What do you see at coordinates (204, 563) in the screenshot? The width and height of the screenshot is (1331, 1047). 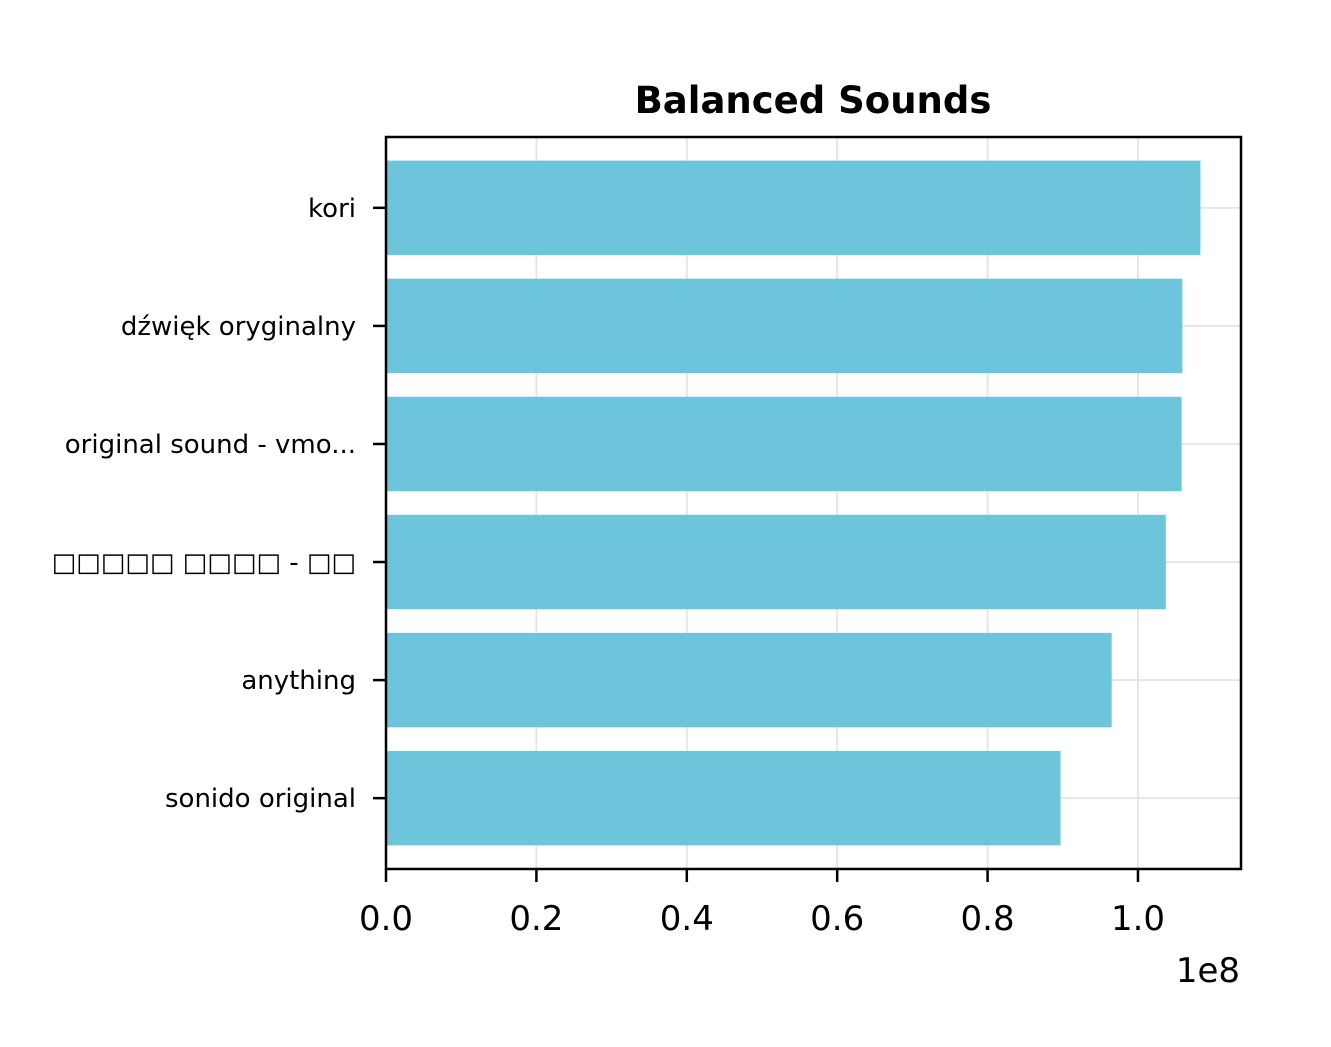 I see `y-tick-label: □□□□□ □□□□ - □□` at bounding box center [204, 563].